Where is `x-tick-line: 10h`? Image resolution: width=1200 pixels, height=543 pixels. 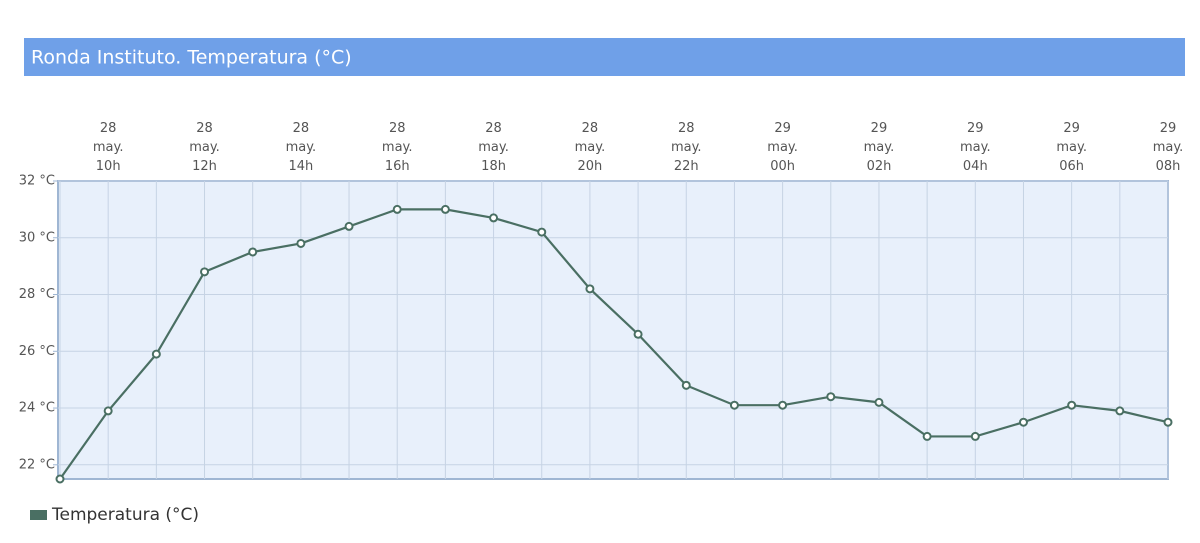 x-tick-line: 10h is located at coordinates (108, 166).